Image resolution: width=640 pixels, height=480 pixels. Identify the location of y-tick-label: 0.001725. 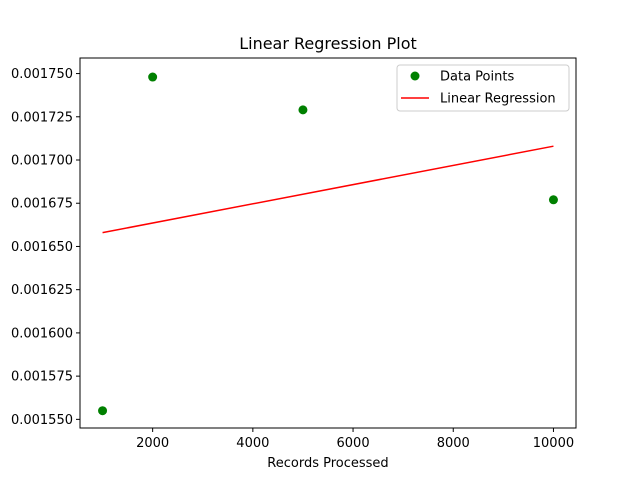
(42, 117).